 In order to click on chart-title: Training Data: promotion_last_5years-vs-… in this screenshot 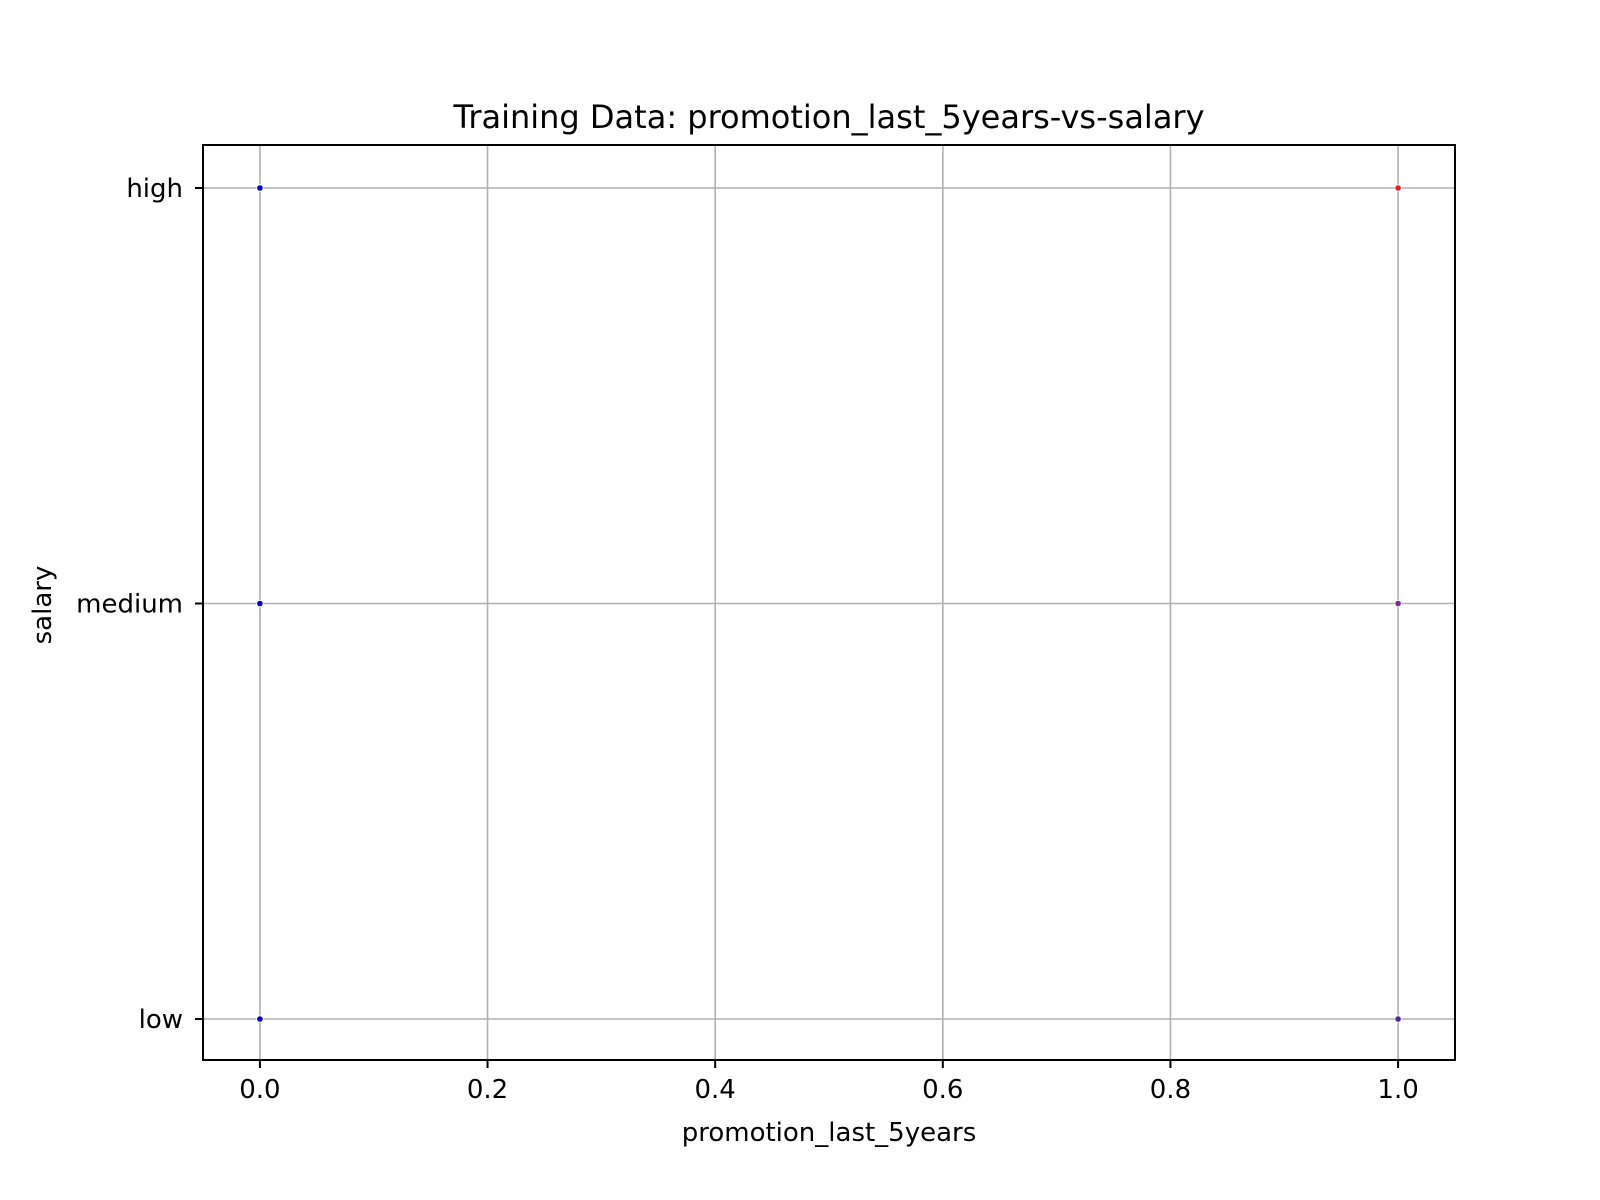, I will do `click(828, 117)`.